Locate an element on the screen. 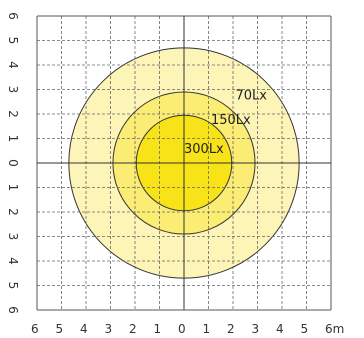 This screenshot has width=364, height=338. zone-label-150lx: 150Lx is located at coordinates (231, 120).